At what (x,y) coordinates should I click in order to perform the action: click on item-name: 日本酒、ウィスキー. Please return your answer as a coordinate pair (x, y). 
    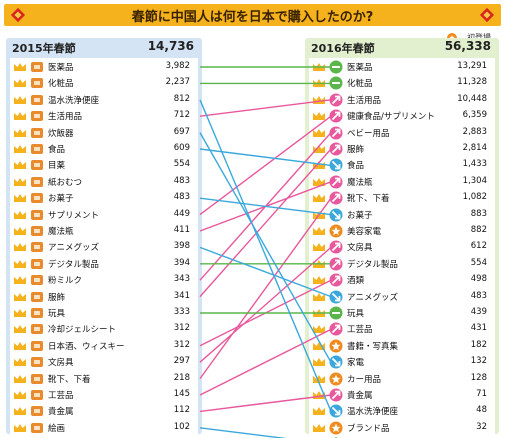
    Looking at the image, I should click on (86, 346).